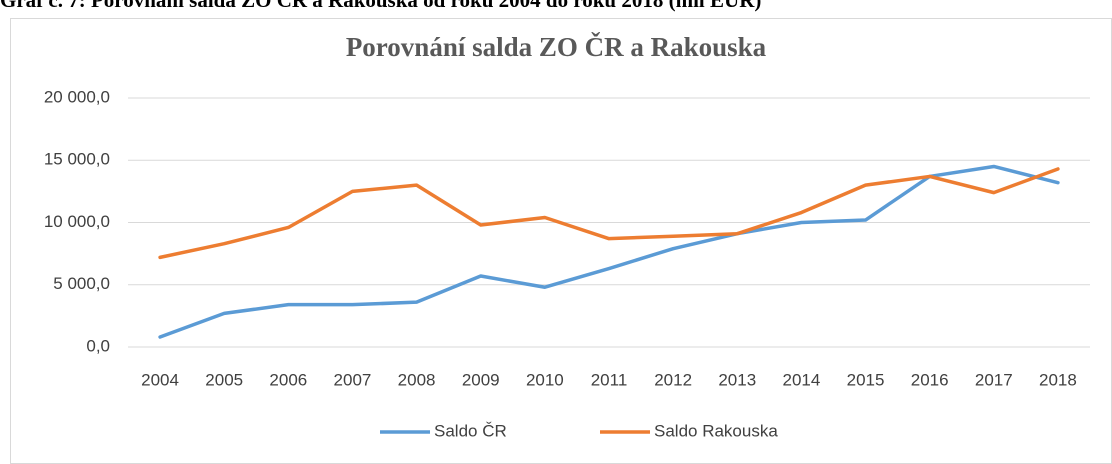 Image resolution: width=1112 pixels, height=464 pixels. Describe the element at coordinates (481, 379) in the screenshot. I see `x-tick-label: 2009` at that location.